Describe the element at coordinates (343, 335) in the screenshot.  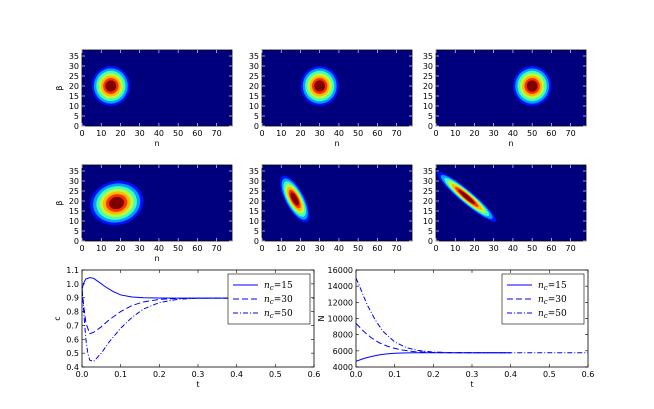
I see `y-tick-label: 8000` at that location.